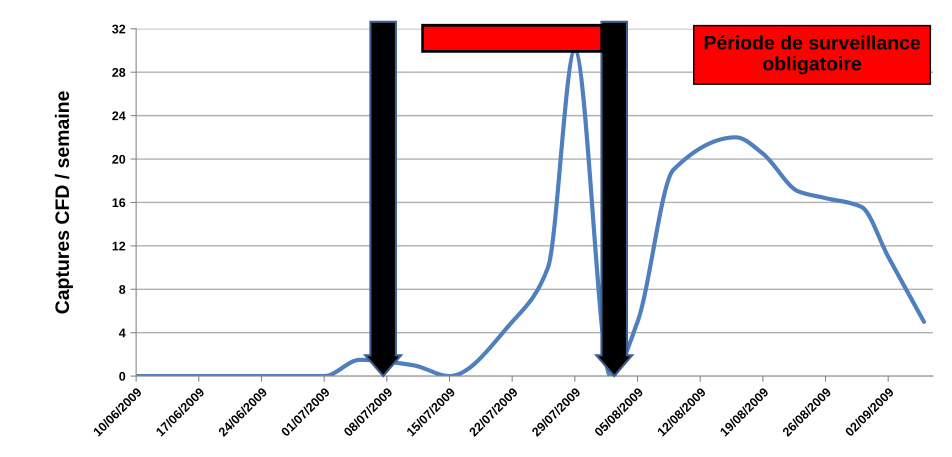 Image resolution: width=952 pixels, height=457 pixels. Describe the element at coordinates (122, 333) in the screenshot. I see `y-tick-label: 4` at that location.